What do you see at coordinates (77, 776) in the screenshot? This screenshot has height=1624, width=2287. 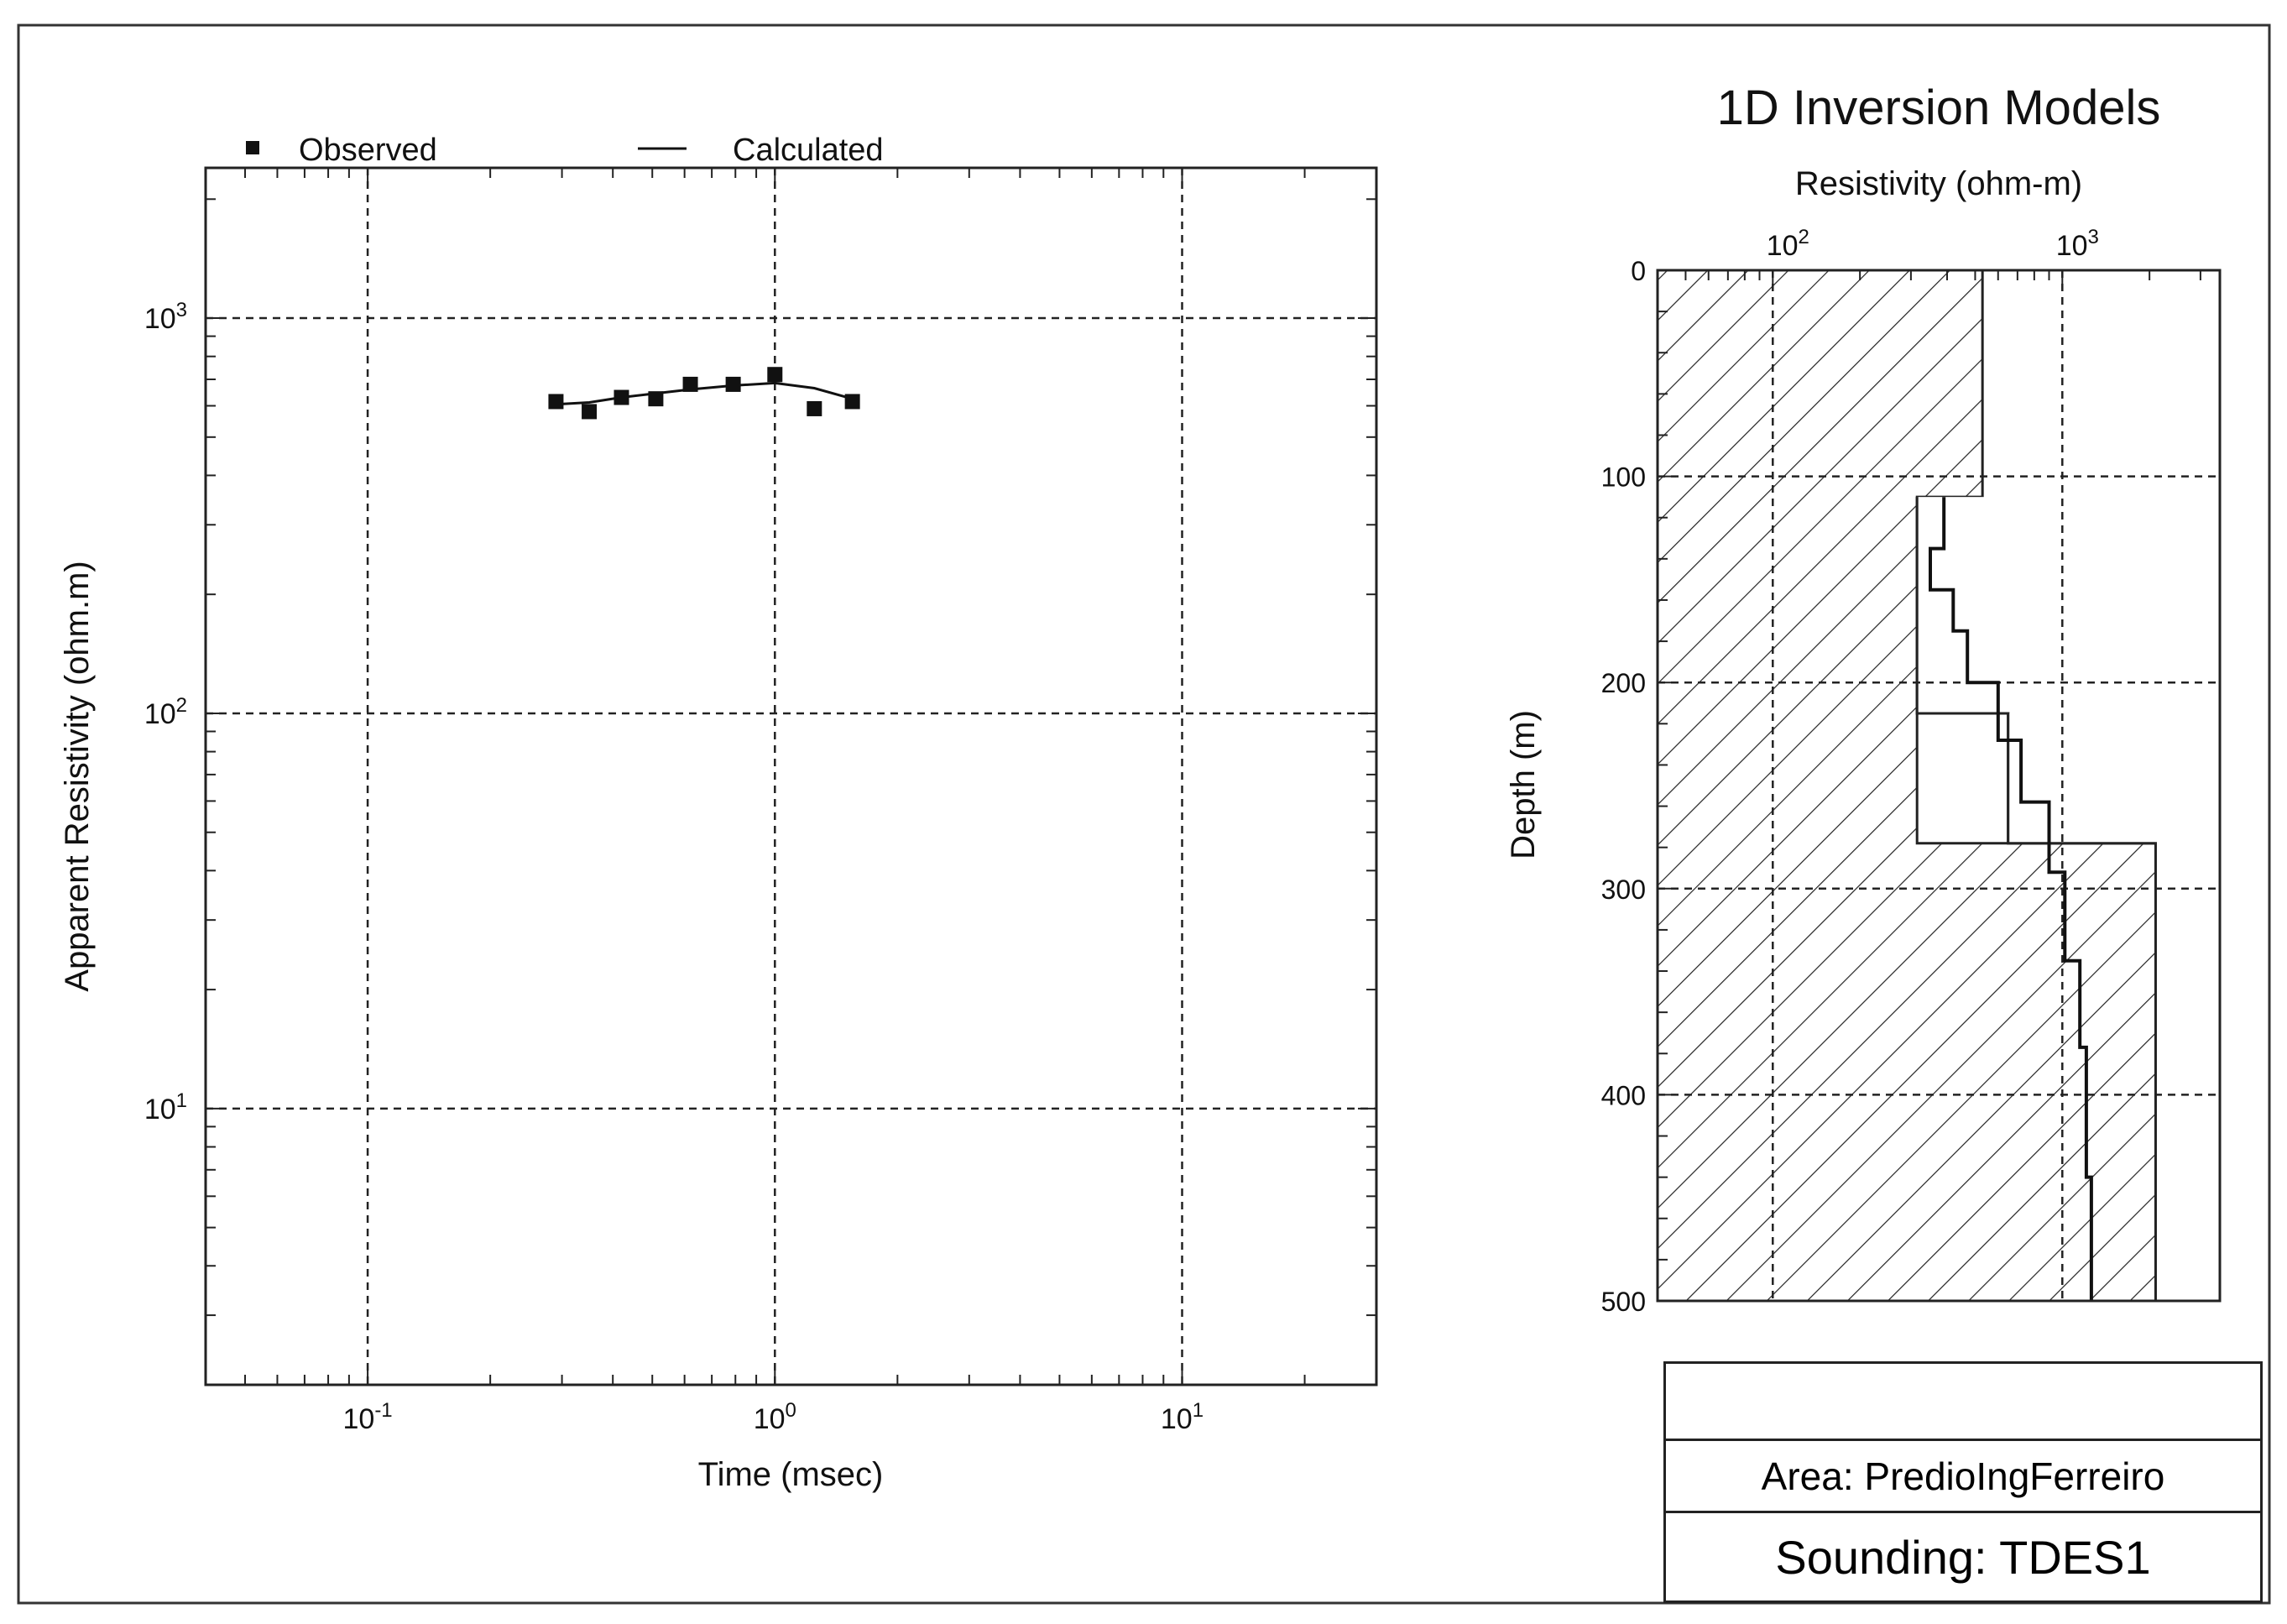 I see `left-y-axis-label: Apparent Resistivity (ohm.m)` at bounding box center [77, 776].